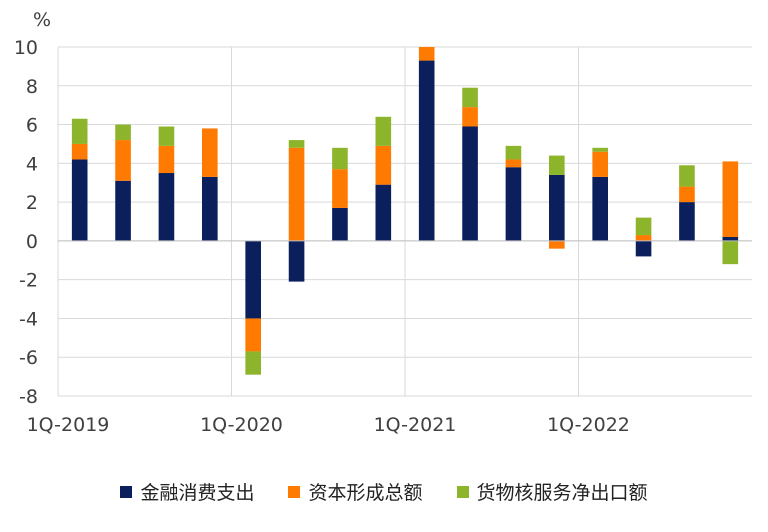 This screenshot has width=768, height=532. Describe the element at coordinates (32, 242) in the screenshot. I see `y-tick-label: 0` at that location.